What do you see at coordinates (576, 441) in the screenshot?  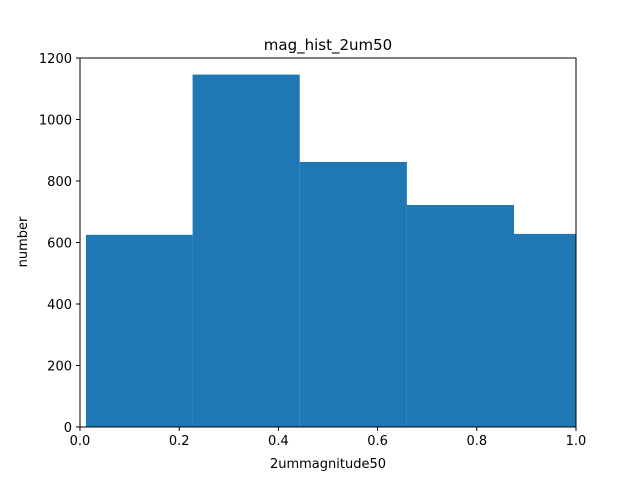 I see `x-tick-label-5: 1.0` at bounding box center [576, 441].